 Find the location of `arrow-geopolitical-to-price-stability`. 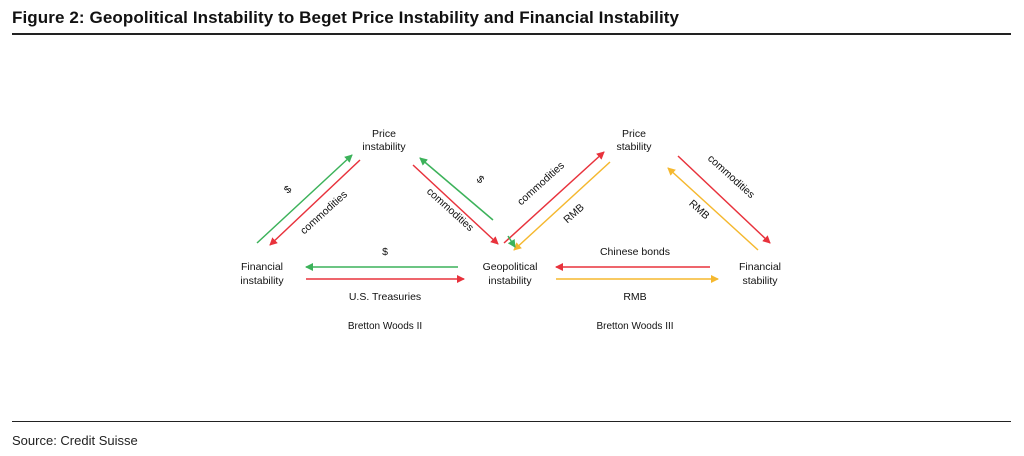

arrow-geopolitical-to-price-stability is located at coordinates (554, 197).